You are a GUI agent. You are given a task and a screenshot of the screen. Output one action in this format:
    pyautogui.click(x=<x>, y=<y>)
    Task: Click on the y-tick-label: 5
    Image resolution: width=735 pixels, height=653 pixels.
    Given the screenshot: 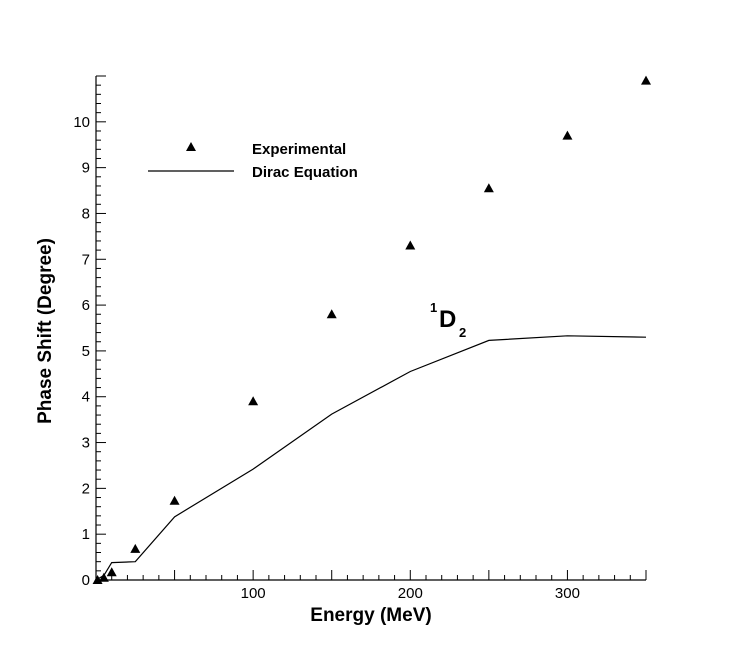 What is the action you would take?
    pyautogui.click(x=86, y=351)
    